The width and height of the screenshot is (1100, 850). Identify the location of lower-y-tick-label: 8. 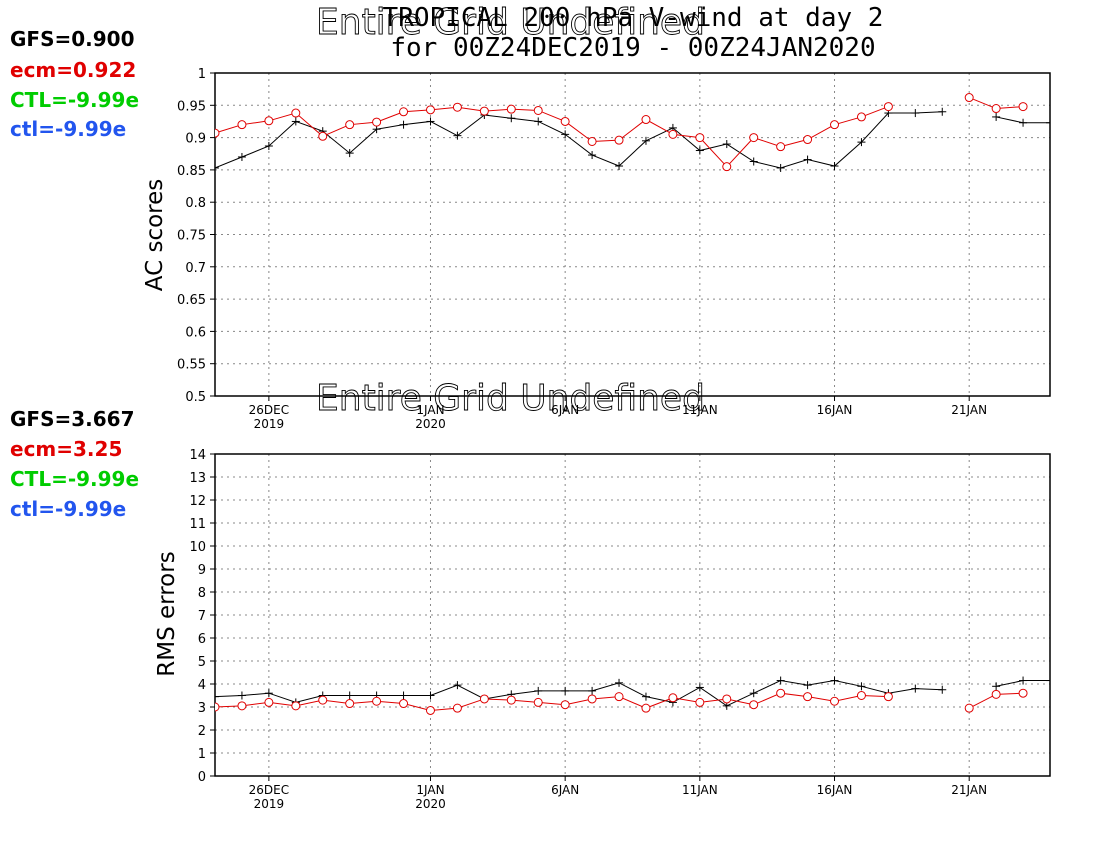
(202, 593).